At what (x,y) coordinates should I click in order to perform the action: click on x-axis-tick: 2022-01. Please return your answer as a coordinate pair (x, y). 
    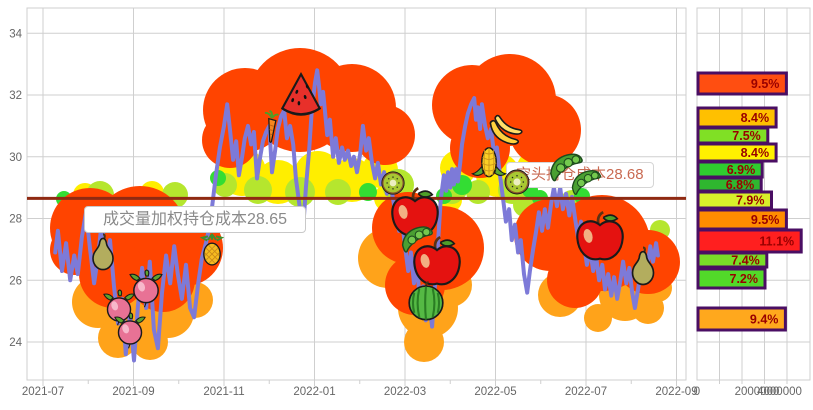
    Looking at the image, I should click on (314, 392).